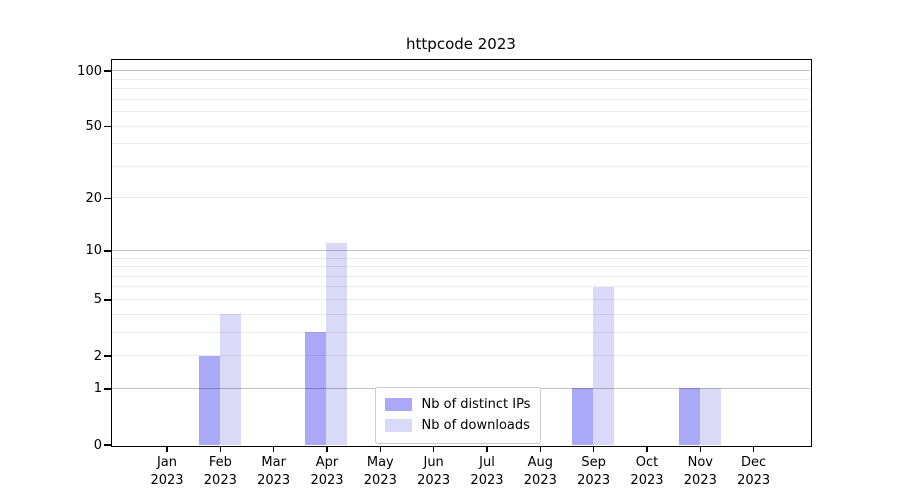 Image resolution: width=900 pixels, height=500 pixels. I want to click on x-tick-label: Feb 2023, so click(220, 471).